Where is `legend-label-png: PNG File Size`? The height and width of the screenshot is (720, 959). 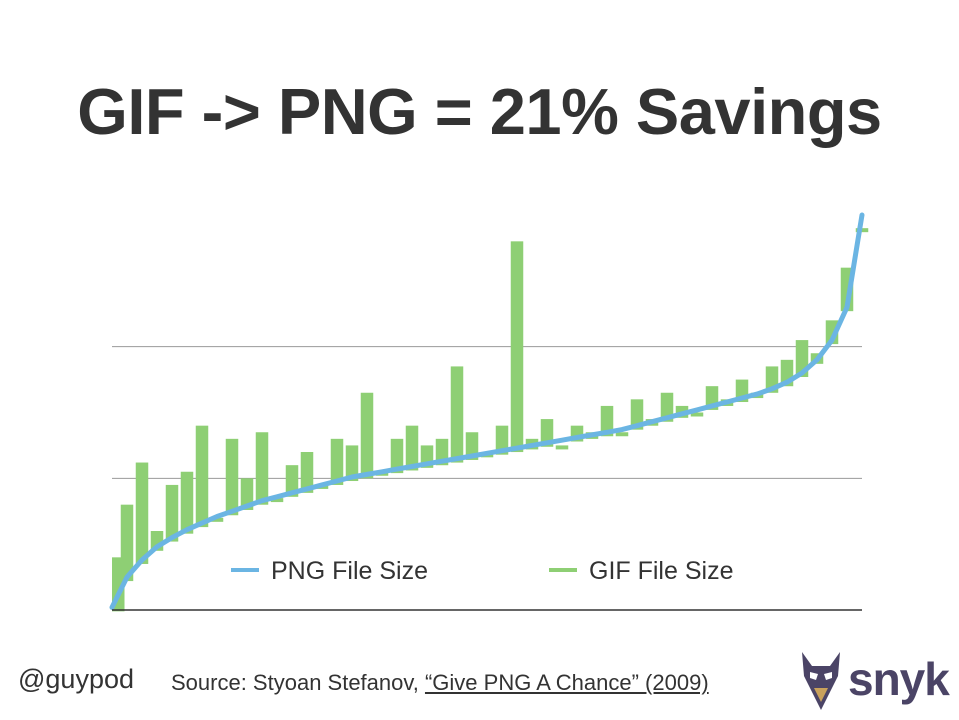
legend-label-png: PNG File Size is located at coordinates (349, 571).